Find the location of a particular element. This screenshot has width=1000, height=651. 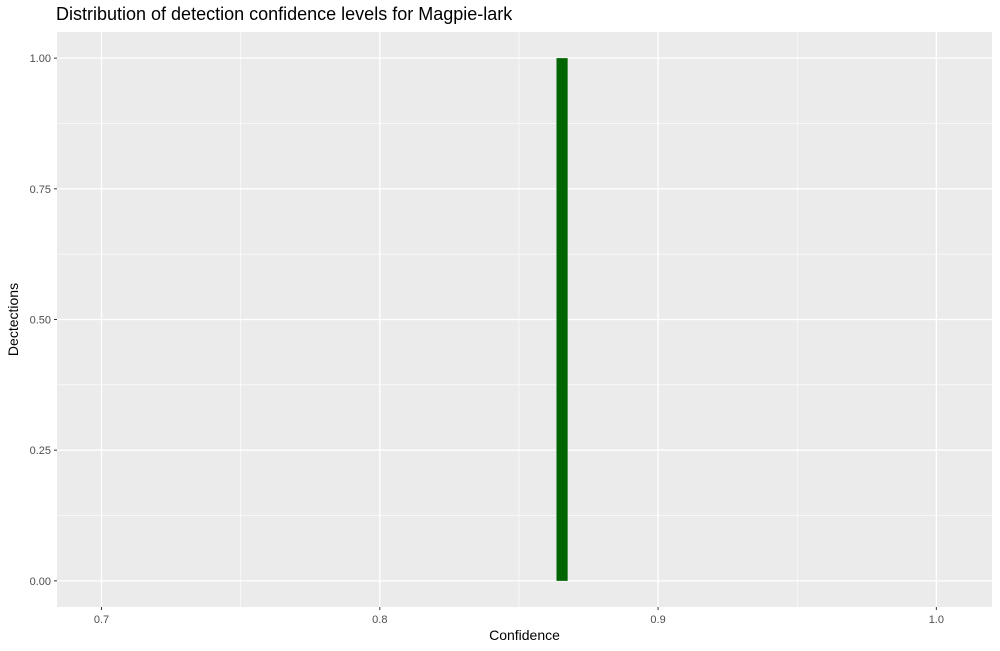

y-tick-label: 1.00 is located at coordinates (40, 59).